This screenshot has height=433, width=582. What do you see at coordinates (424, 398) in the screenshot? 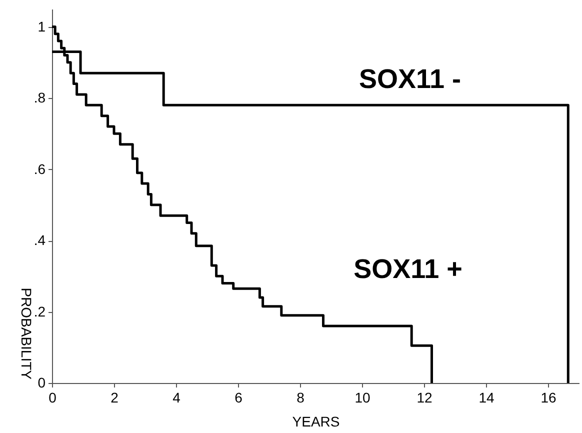
I see `x-tick-label: 12` at bounding box center [424, 398].